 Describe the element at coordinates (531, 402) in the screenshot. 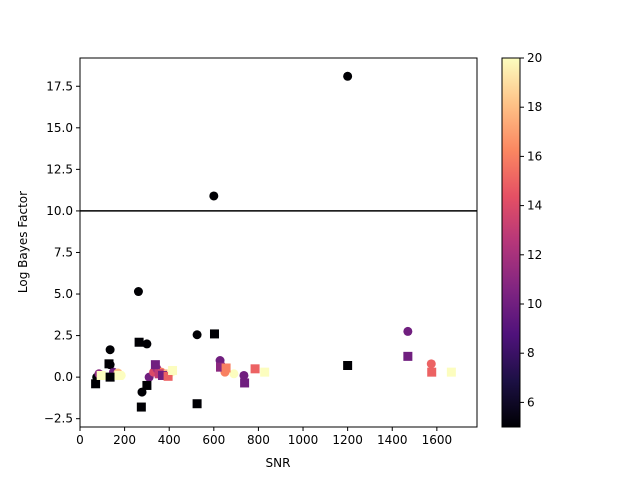

I see `colorbar-tick-label: 6` at that location.